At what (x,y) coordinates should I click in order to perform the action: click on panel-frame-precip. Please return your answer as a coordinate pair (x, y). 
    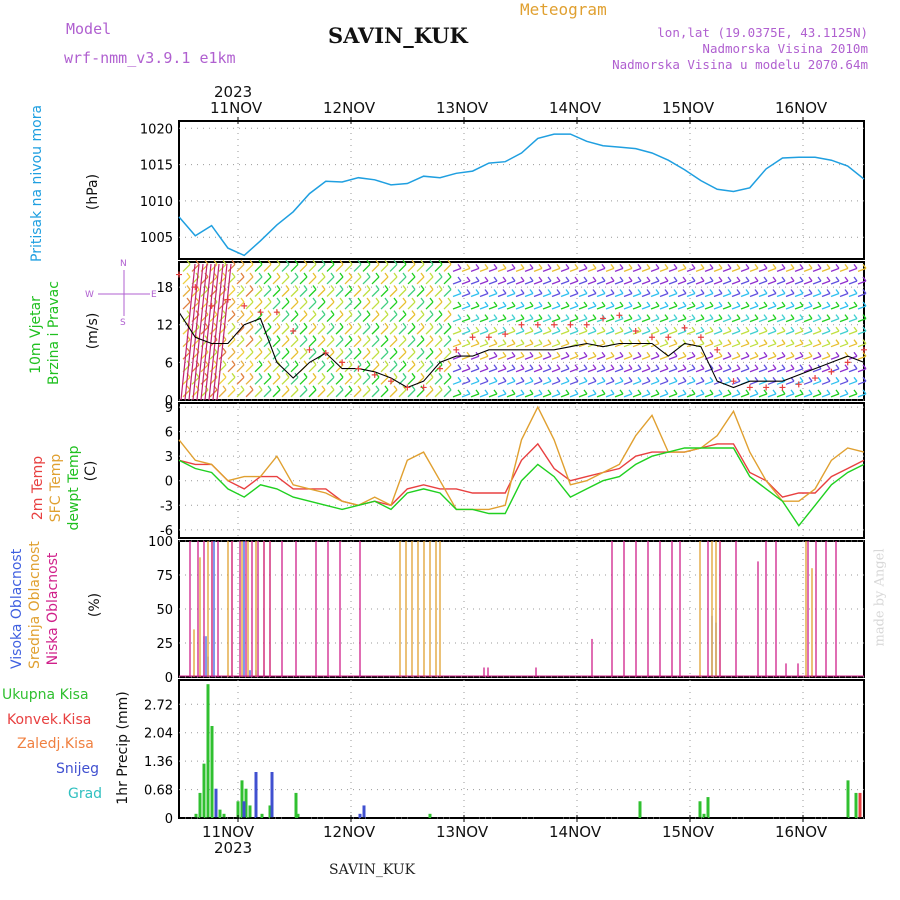
    Looking at the image, I should click on (521, 749).